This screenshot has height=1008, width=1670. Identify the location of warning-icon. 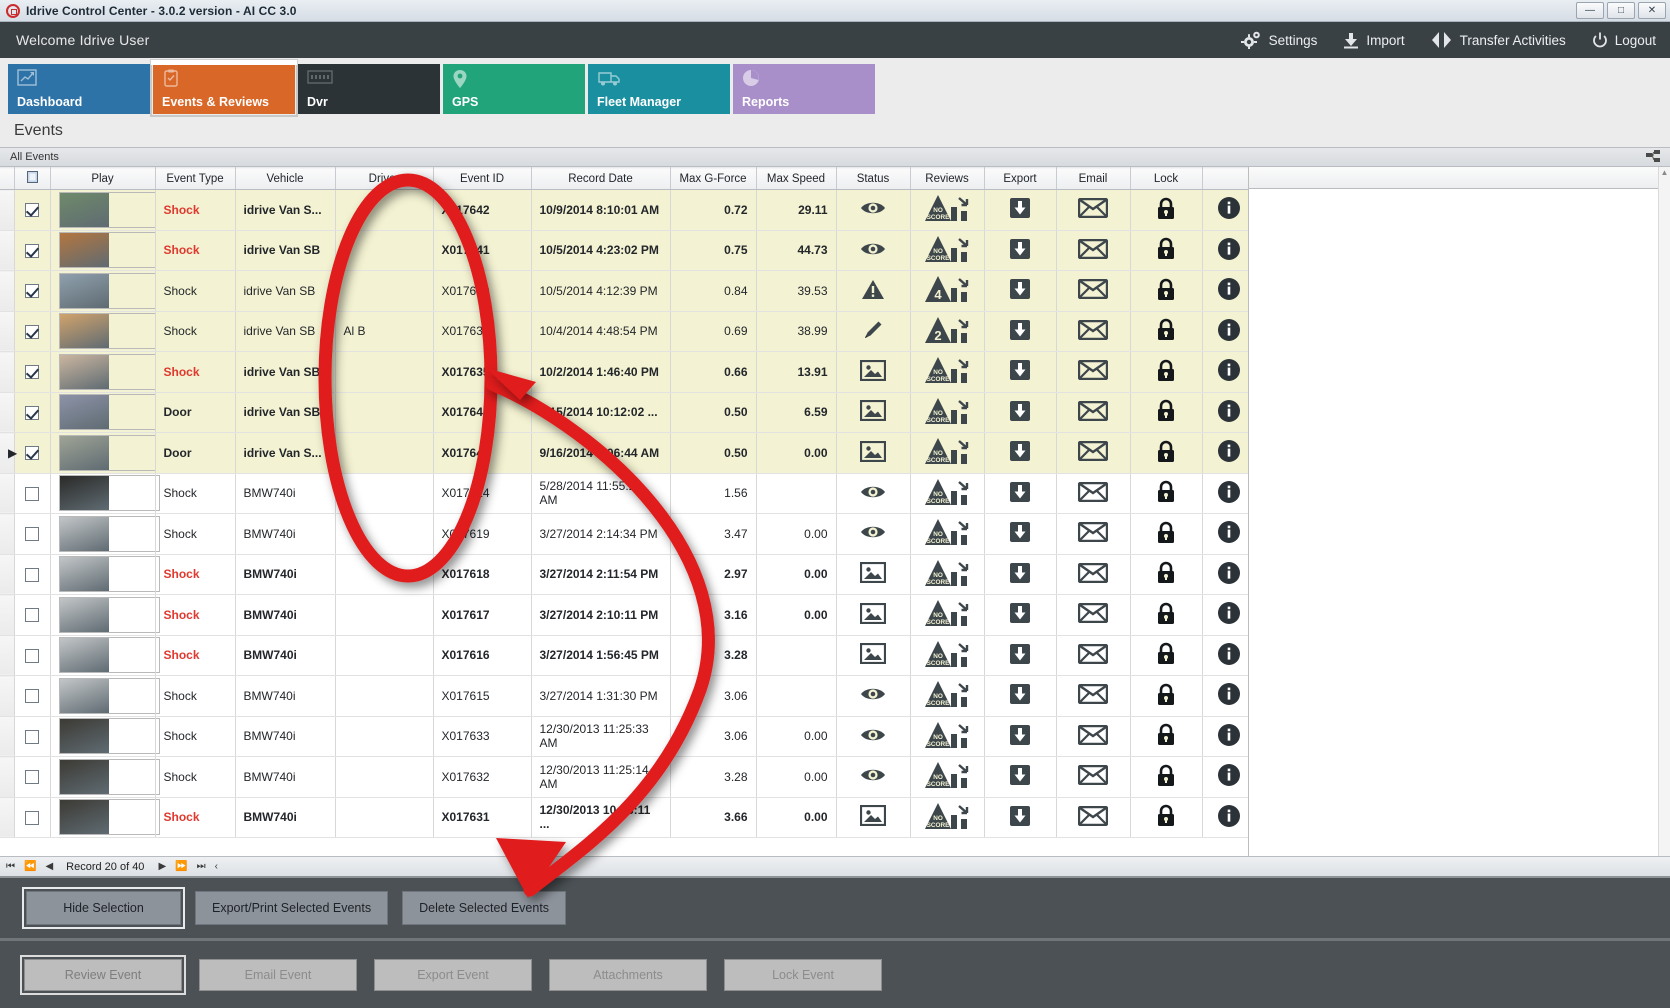
(873, 291).